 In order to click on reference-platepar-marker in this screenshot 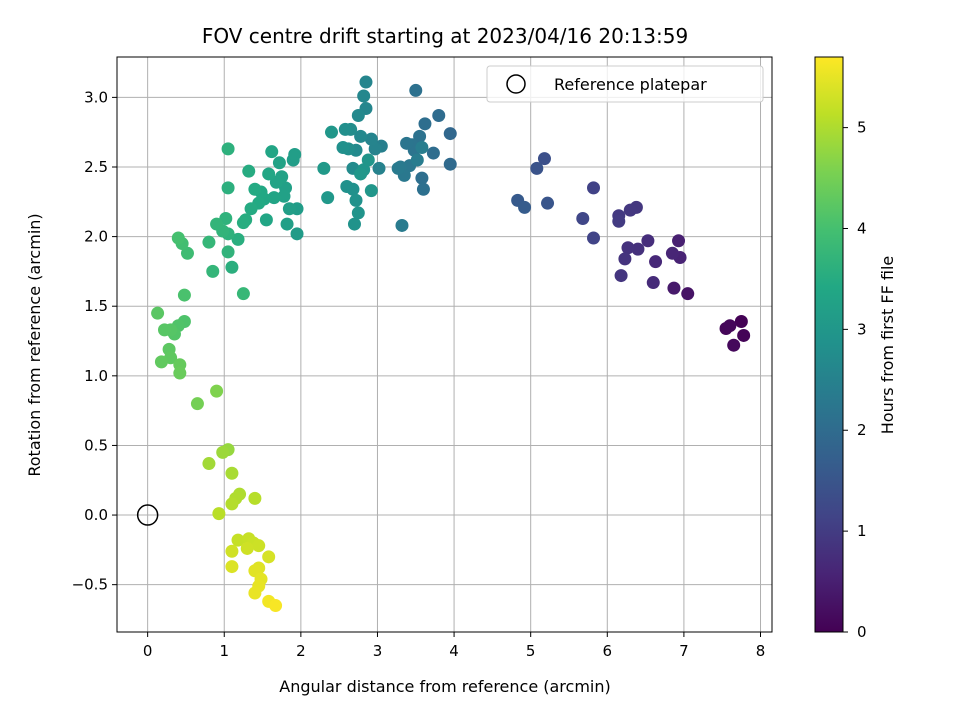, I will do `click(147, 515)`.